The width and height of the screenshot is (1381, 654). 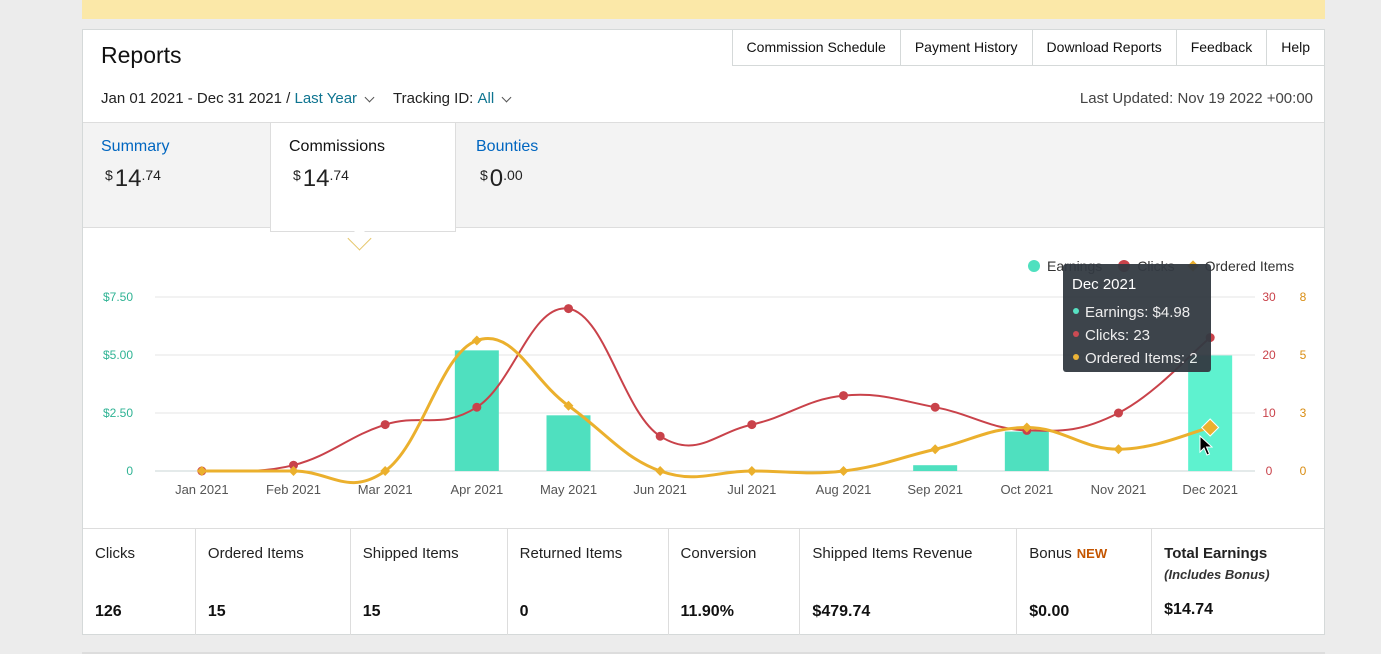 I want to click on x-axis-tick: Jun 2021, so click(x=660, y=489).